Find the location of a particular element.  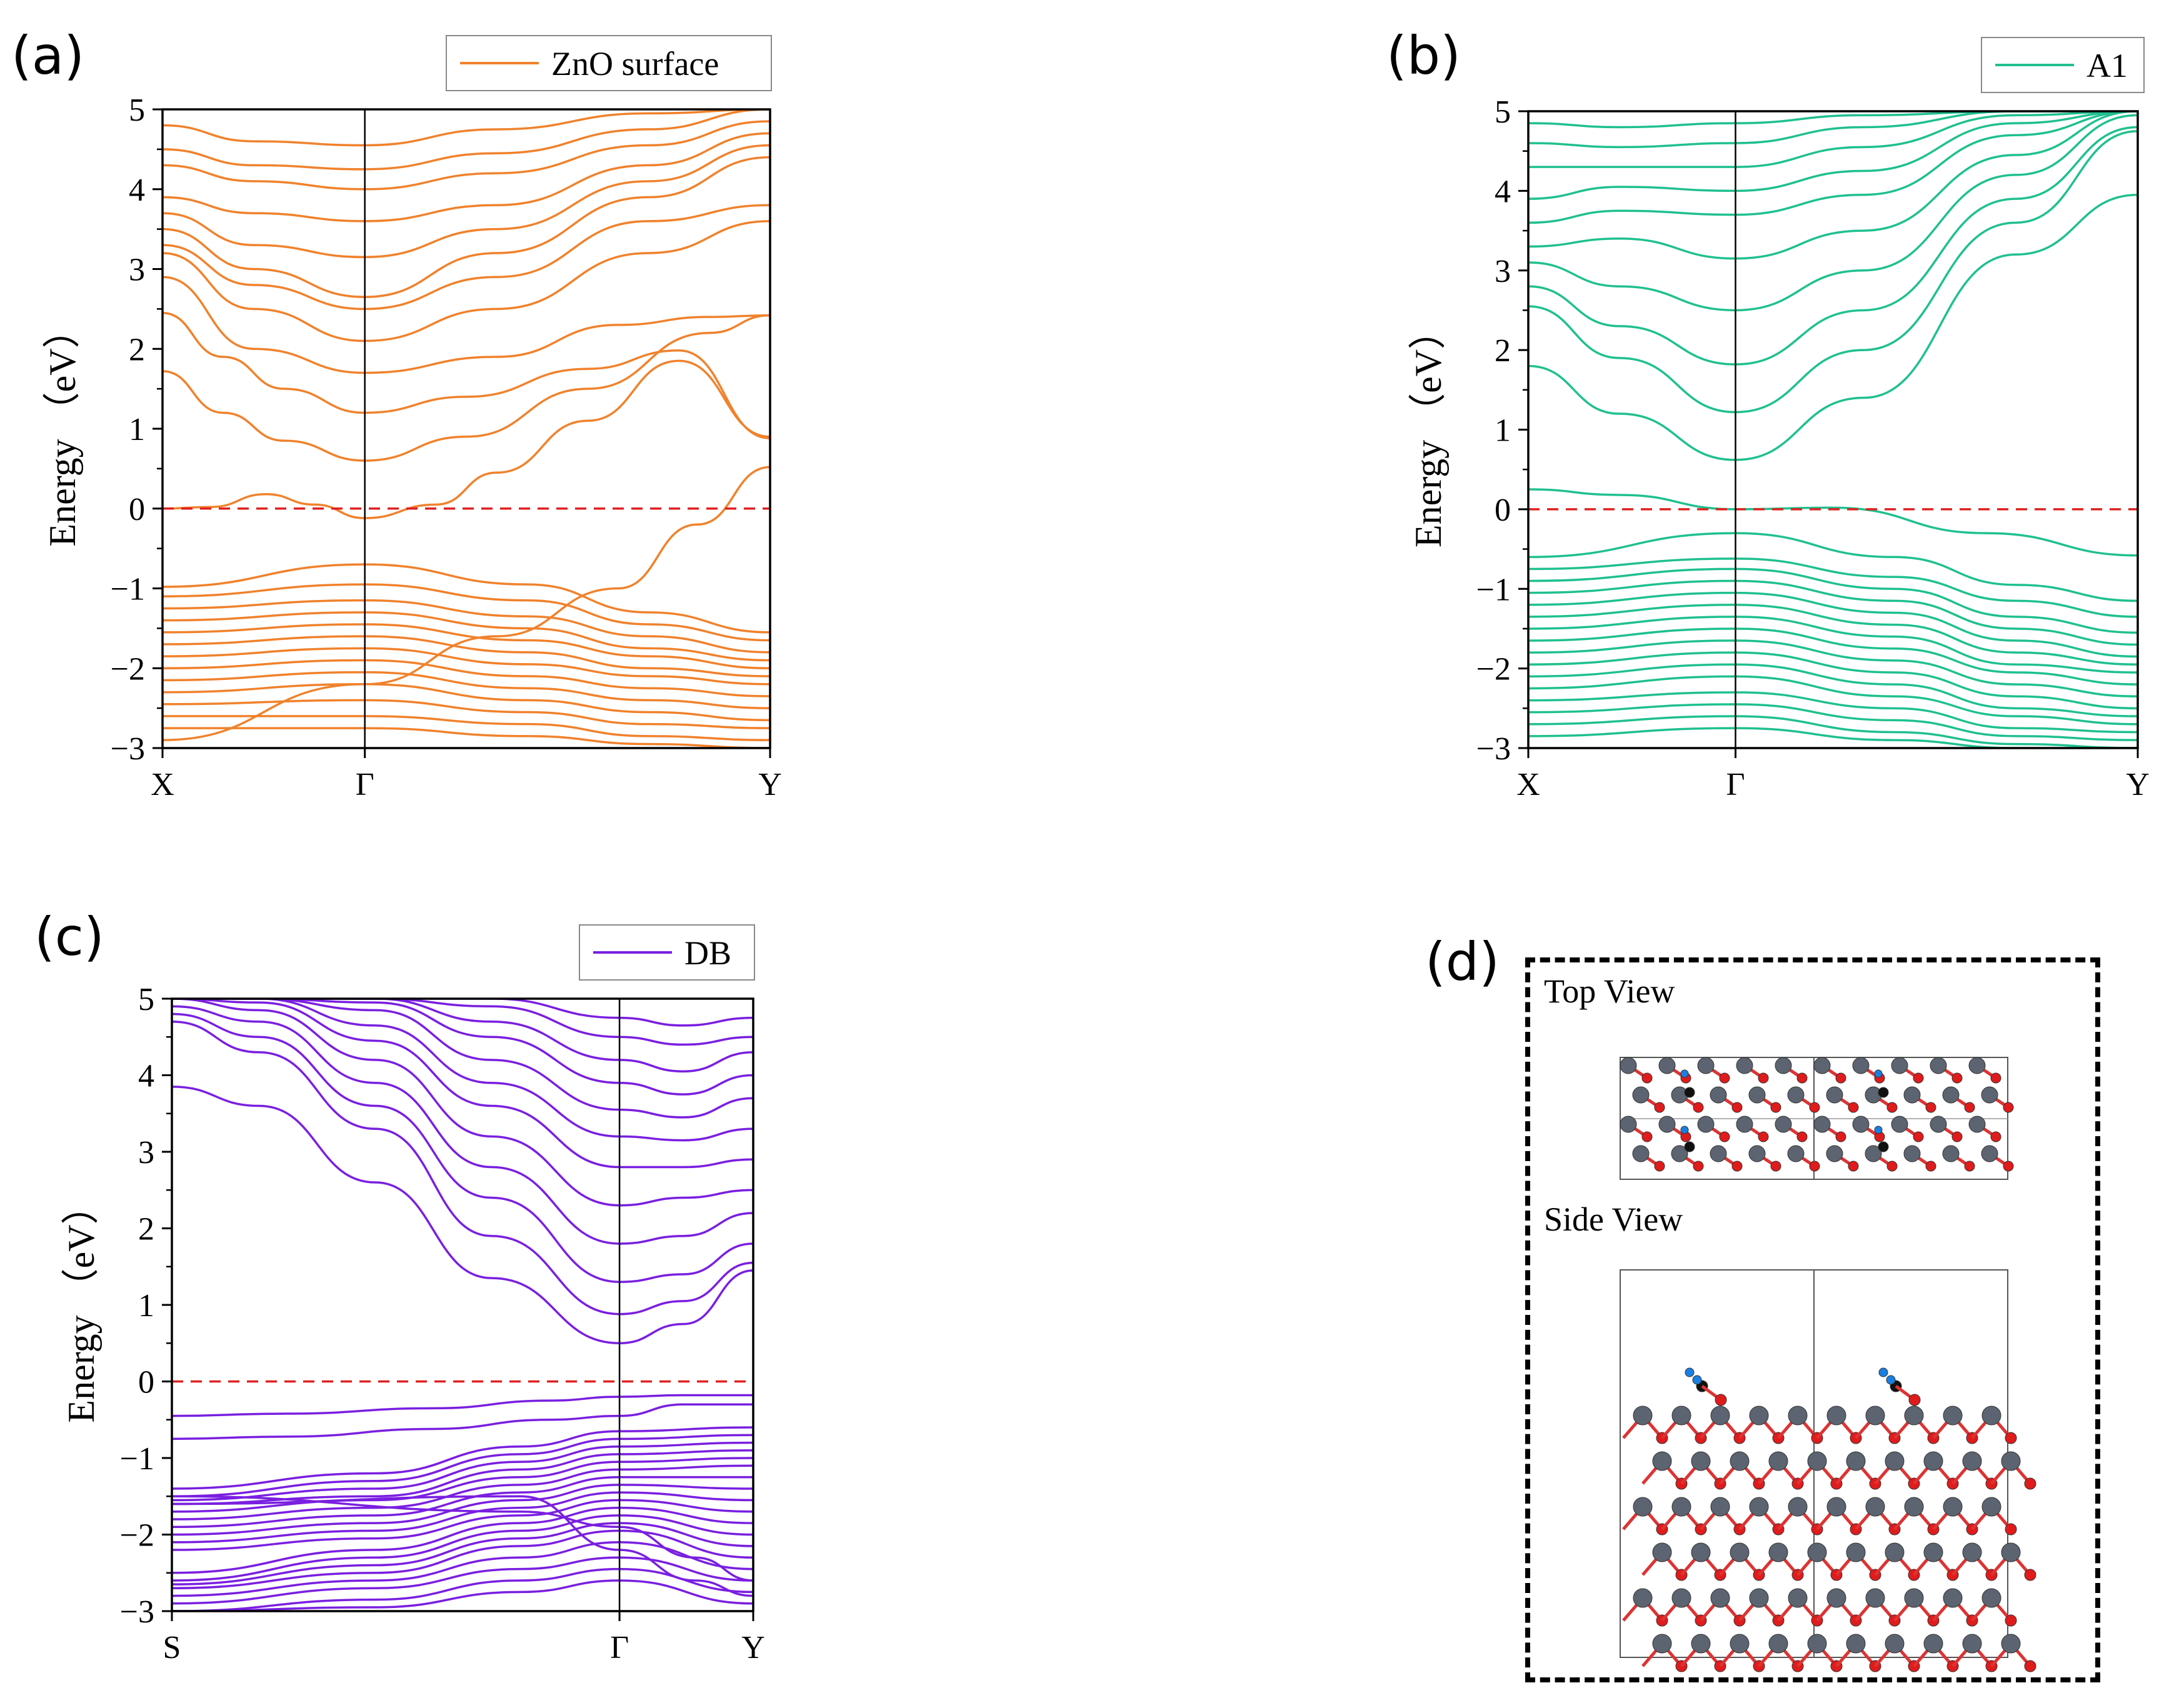

y-tick-label-a-3: 2 is located at coordinates (137, 349).